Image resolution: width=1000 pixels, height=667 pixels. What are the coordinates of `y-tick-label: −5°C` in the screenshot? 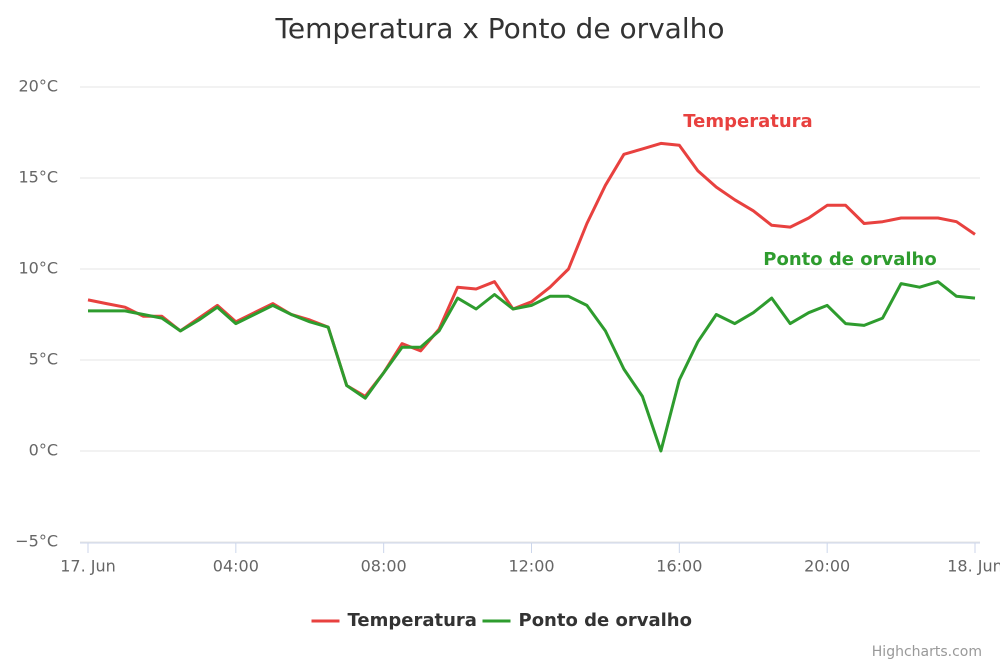 It's located at (36, 541).